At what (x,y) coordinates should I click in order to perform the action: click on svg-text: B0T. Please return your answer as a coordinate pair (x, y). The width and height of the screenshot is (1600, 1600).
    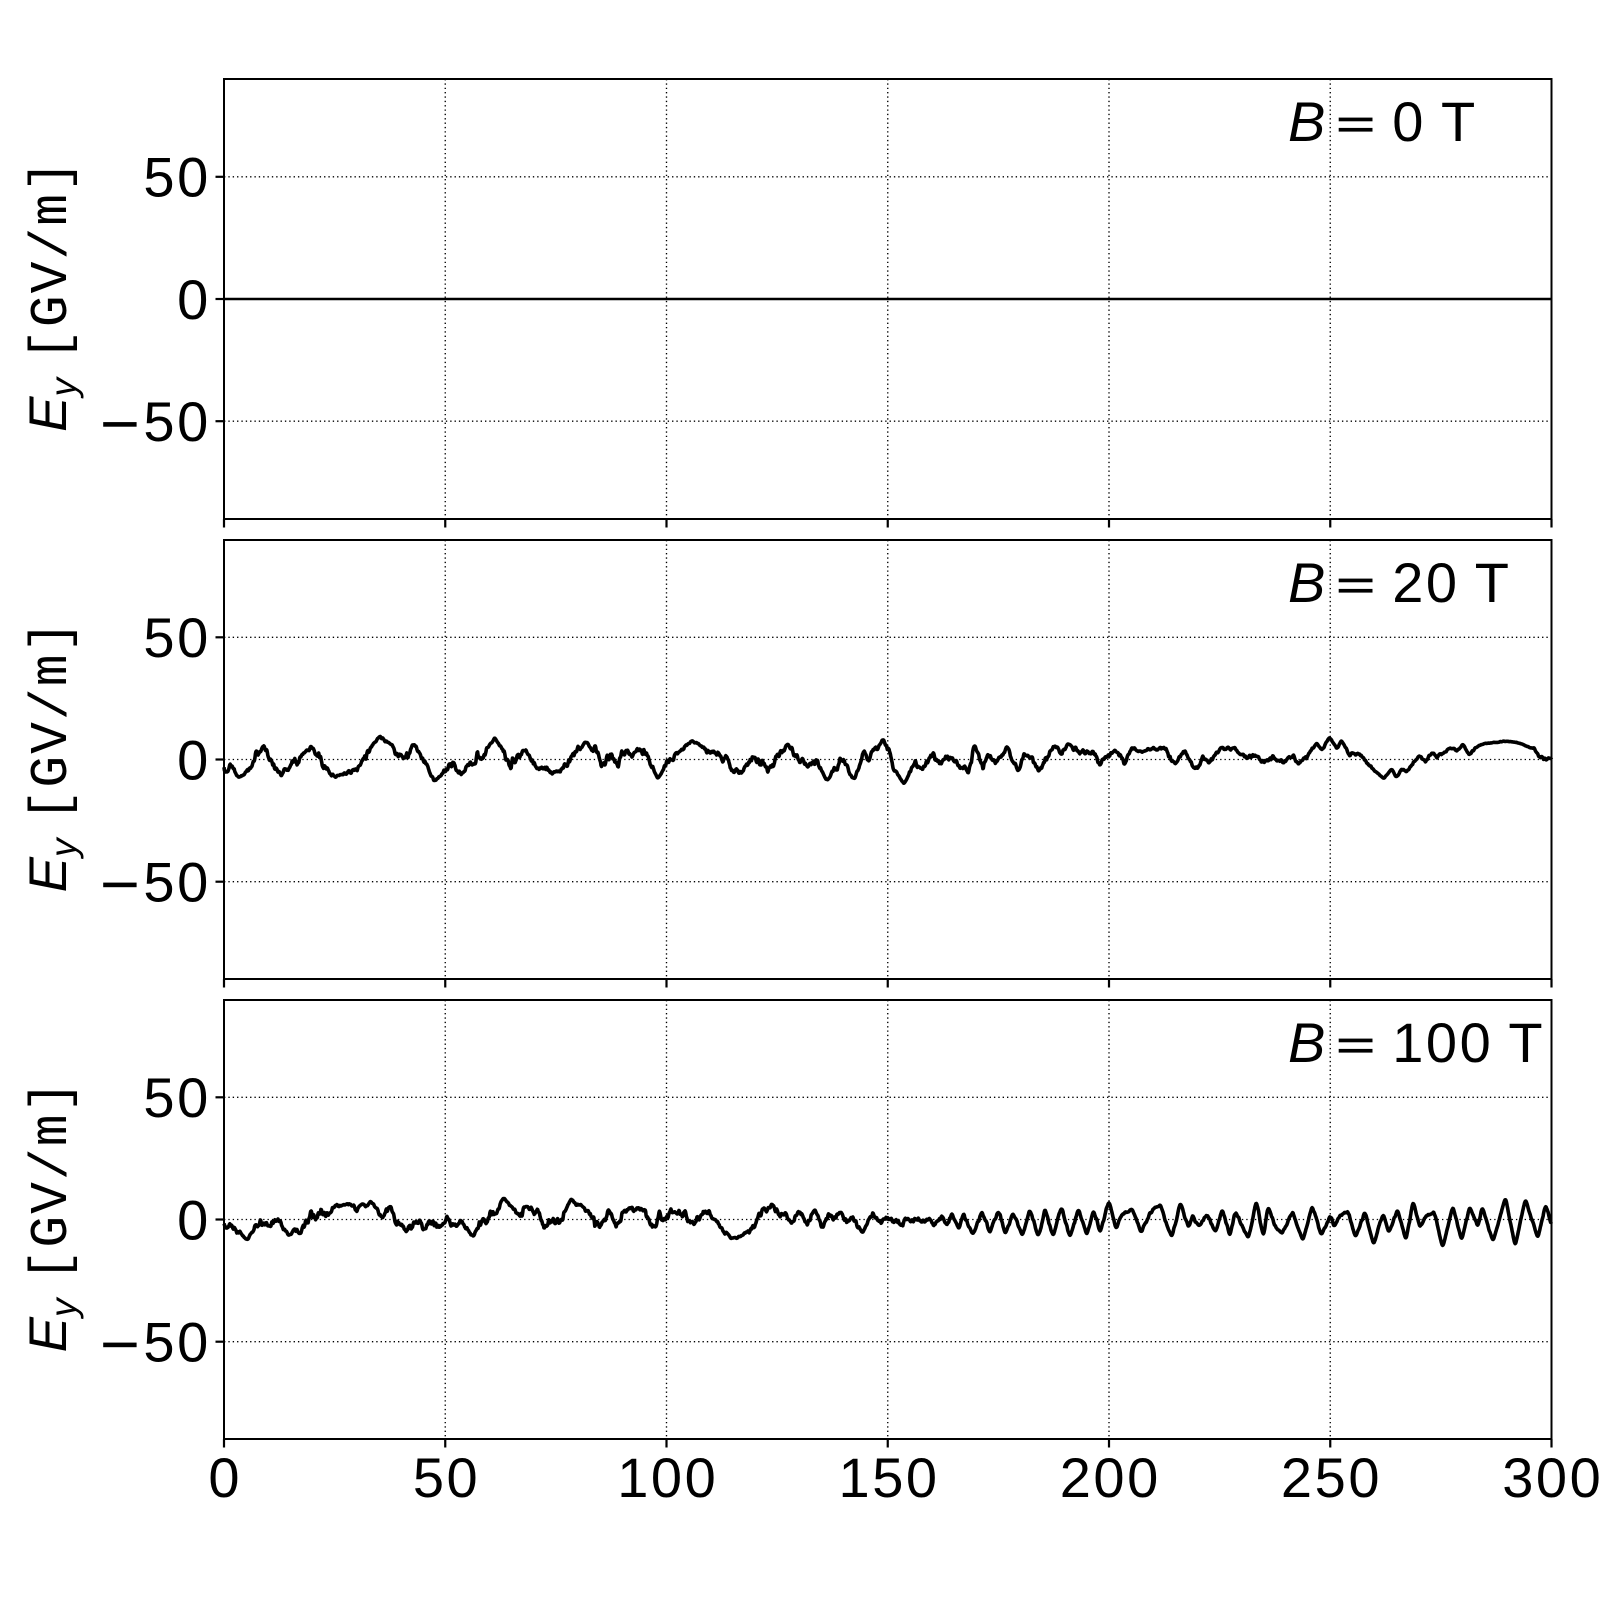
    Looking at the image, I should click on (1381, 121).